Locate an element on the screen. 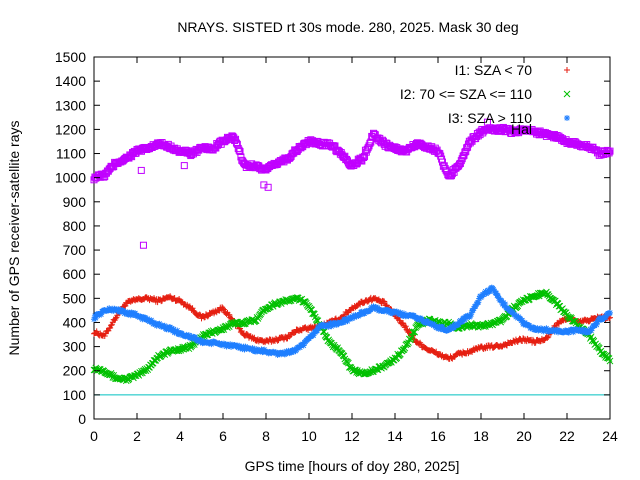 This screenshot has height=480, width=640. legend-label: Hal is located at coordinates (521, 129).